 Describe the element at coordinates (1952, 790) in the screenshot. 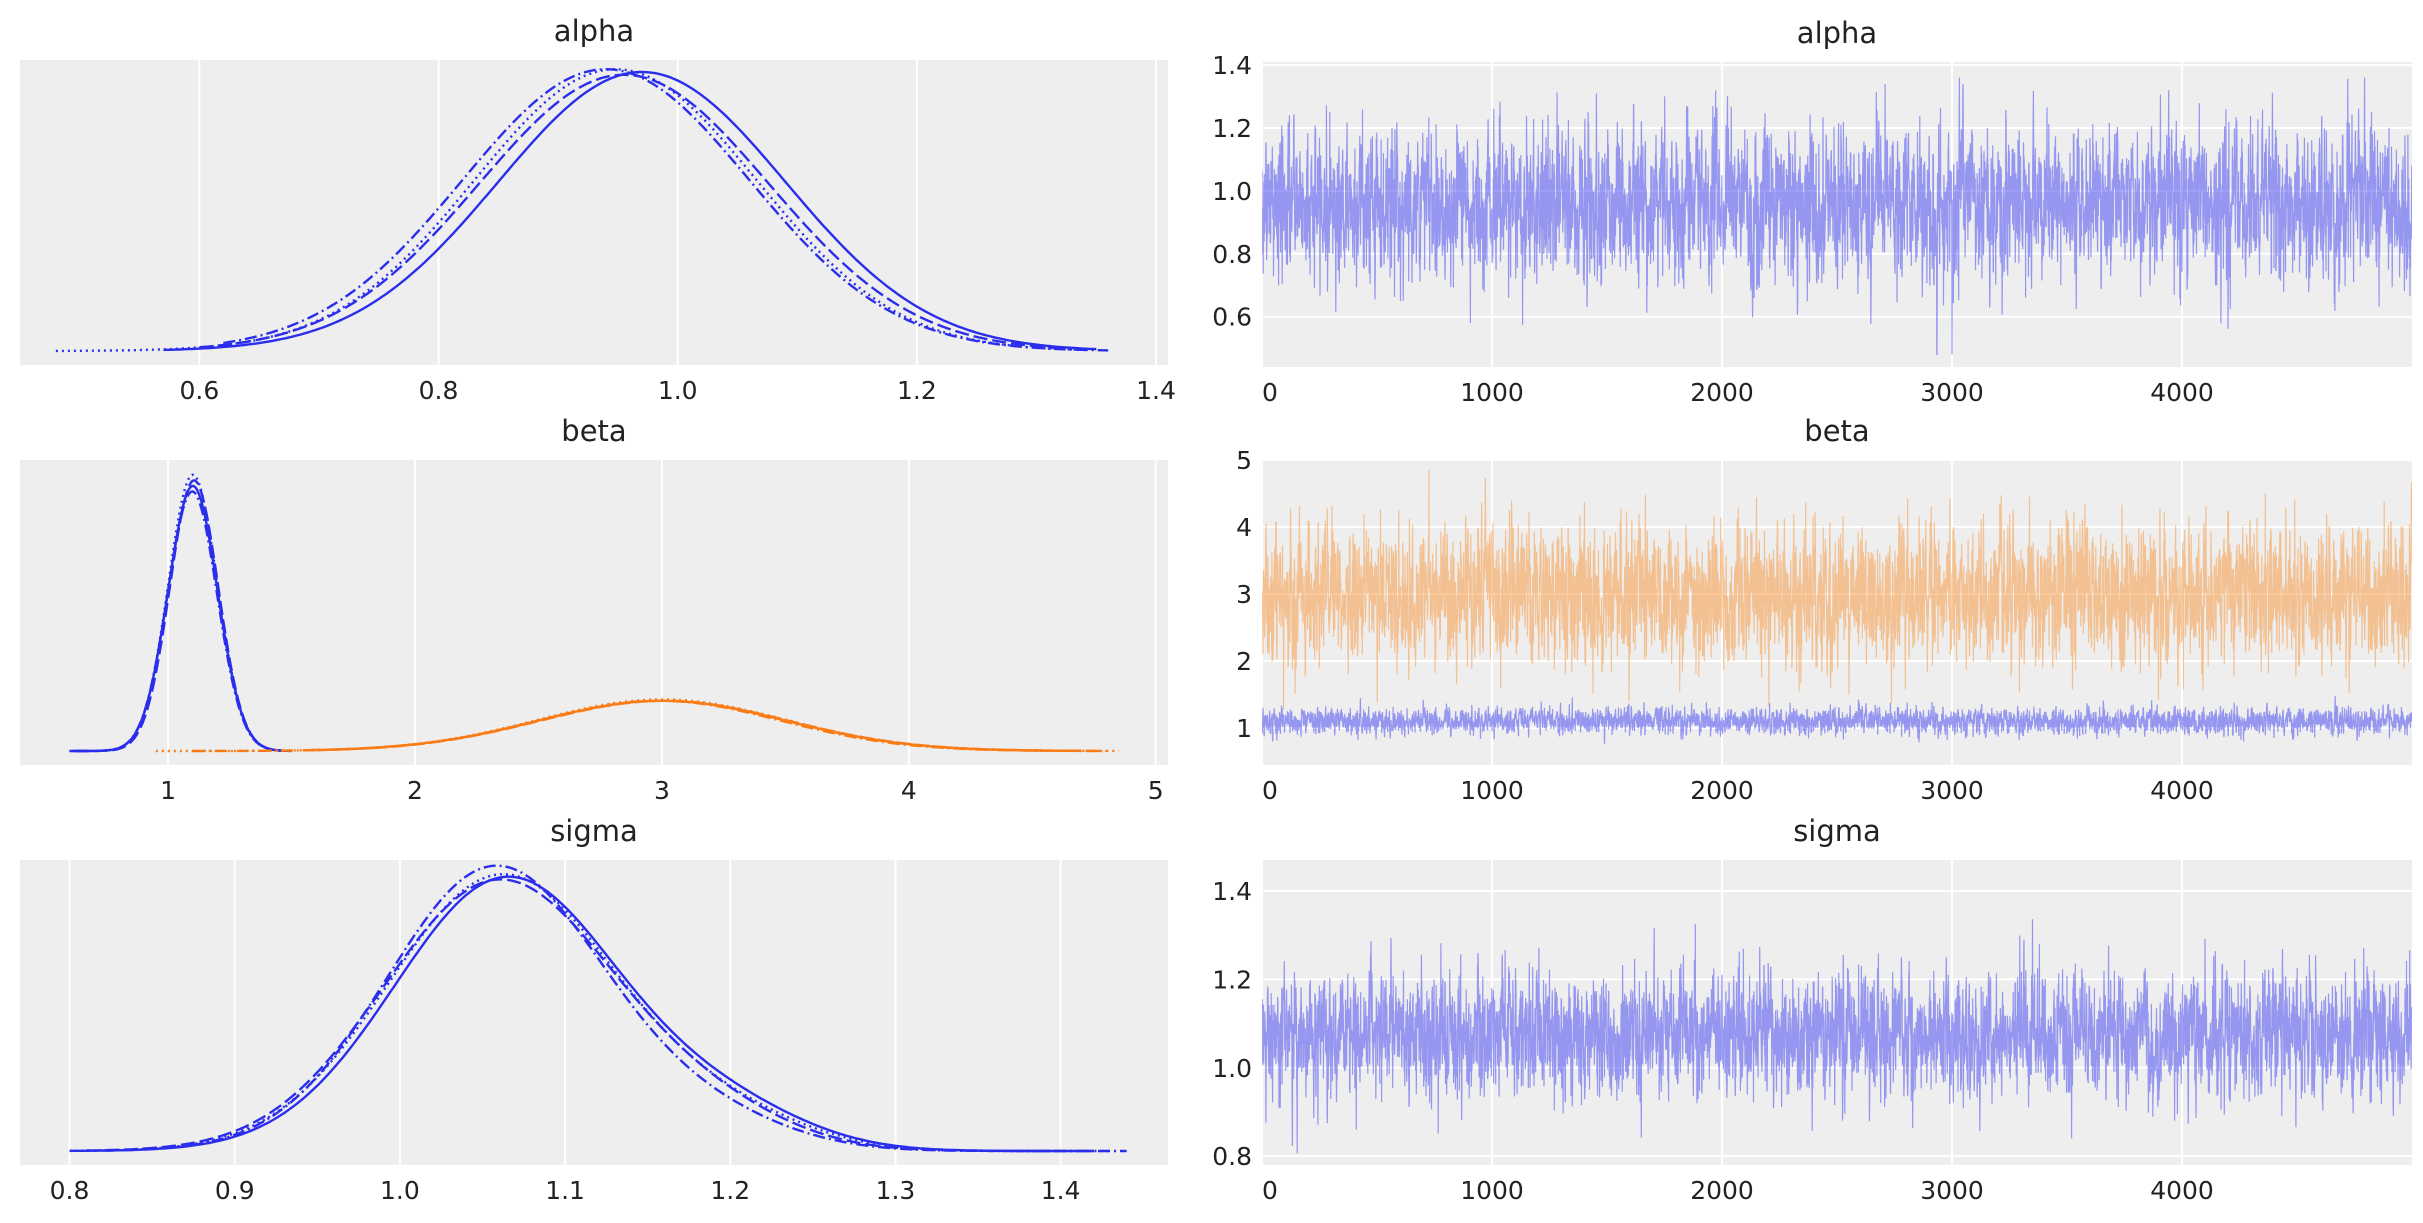

I see `beta-trace-xtick-label: 3000` at that location.